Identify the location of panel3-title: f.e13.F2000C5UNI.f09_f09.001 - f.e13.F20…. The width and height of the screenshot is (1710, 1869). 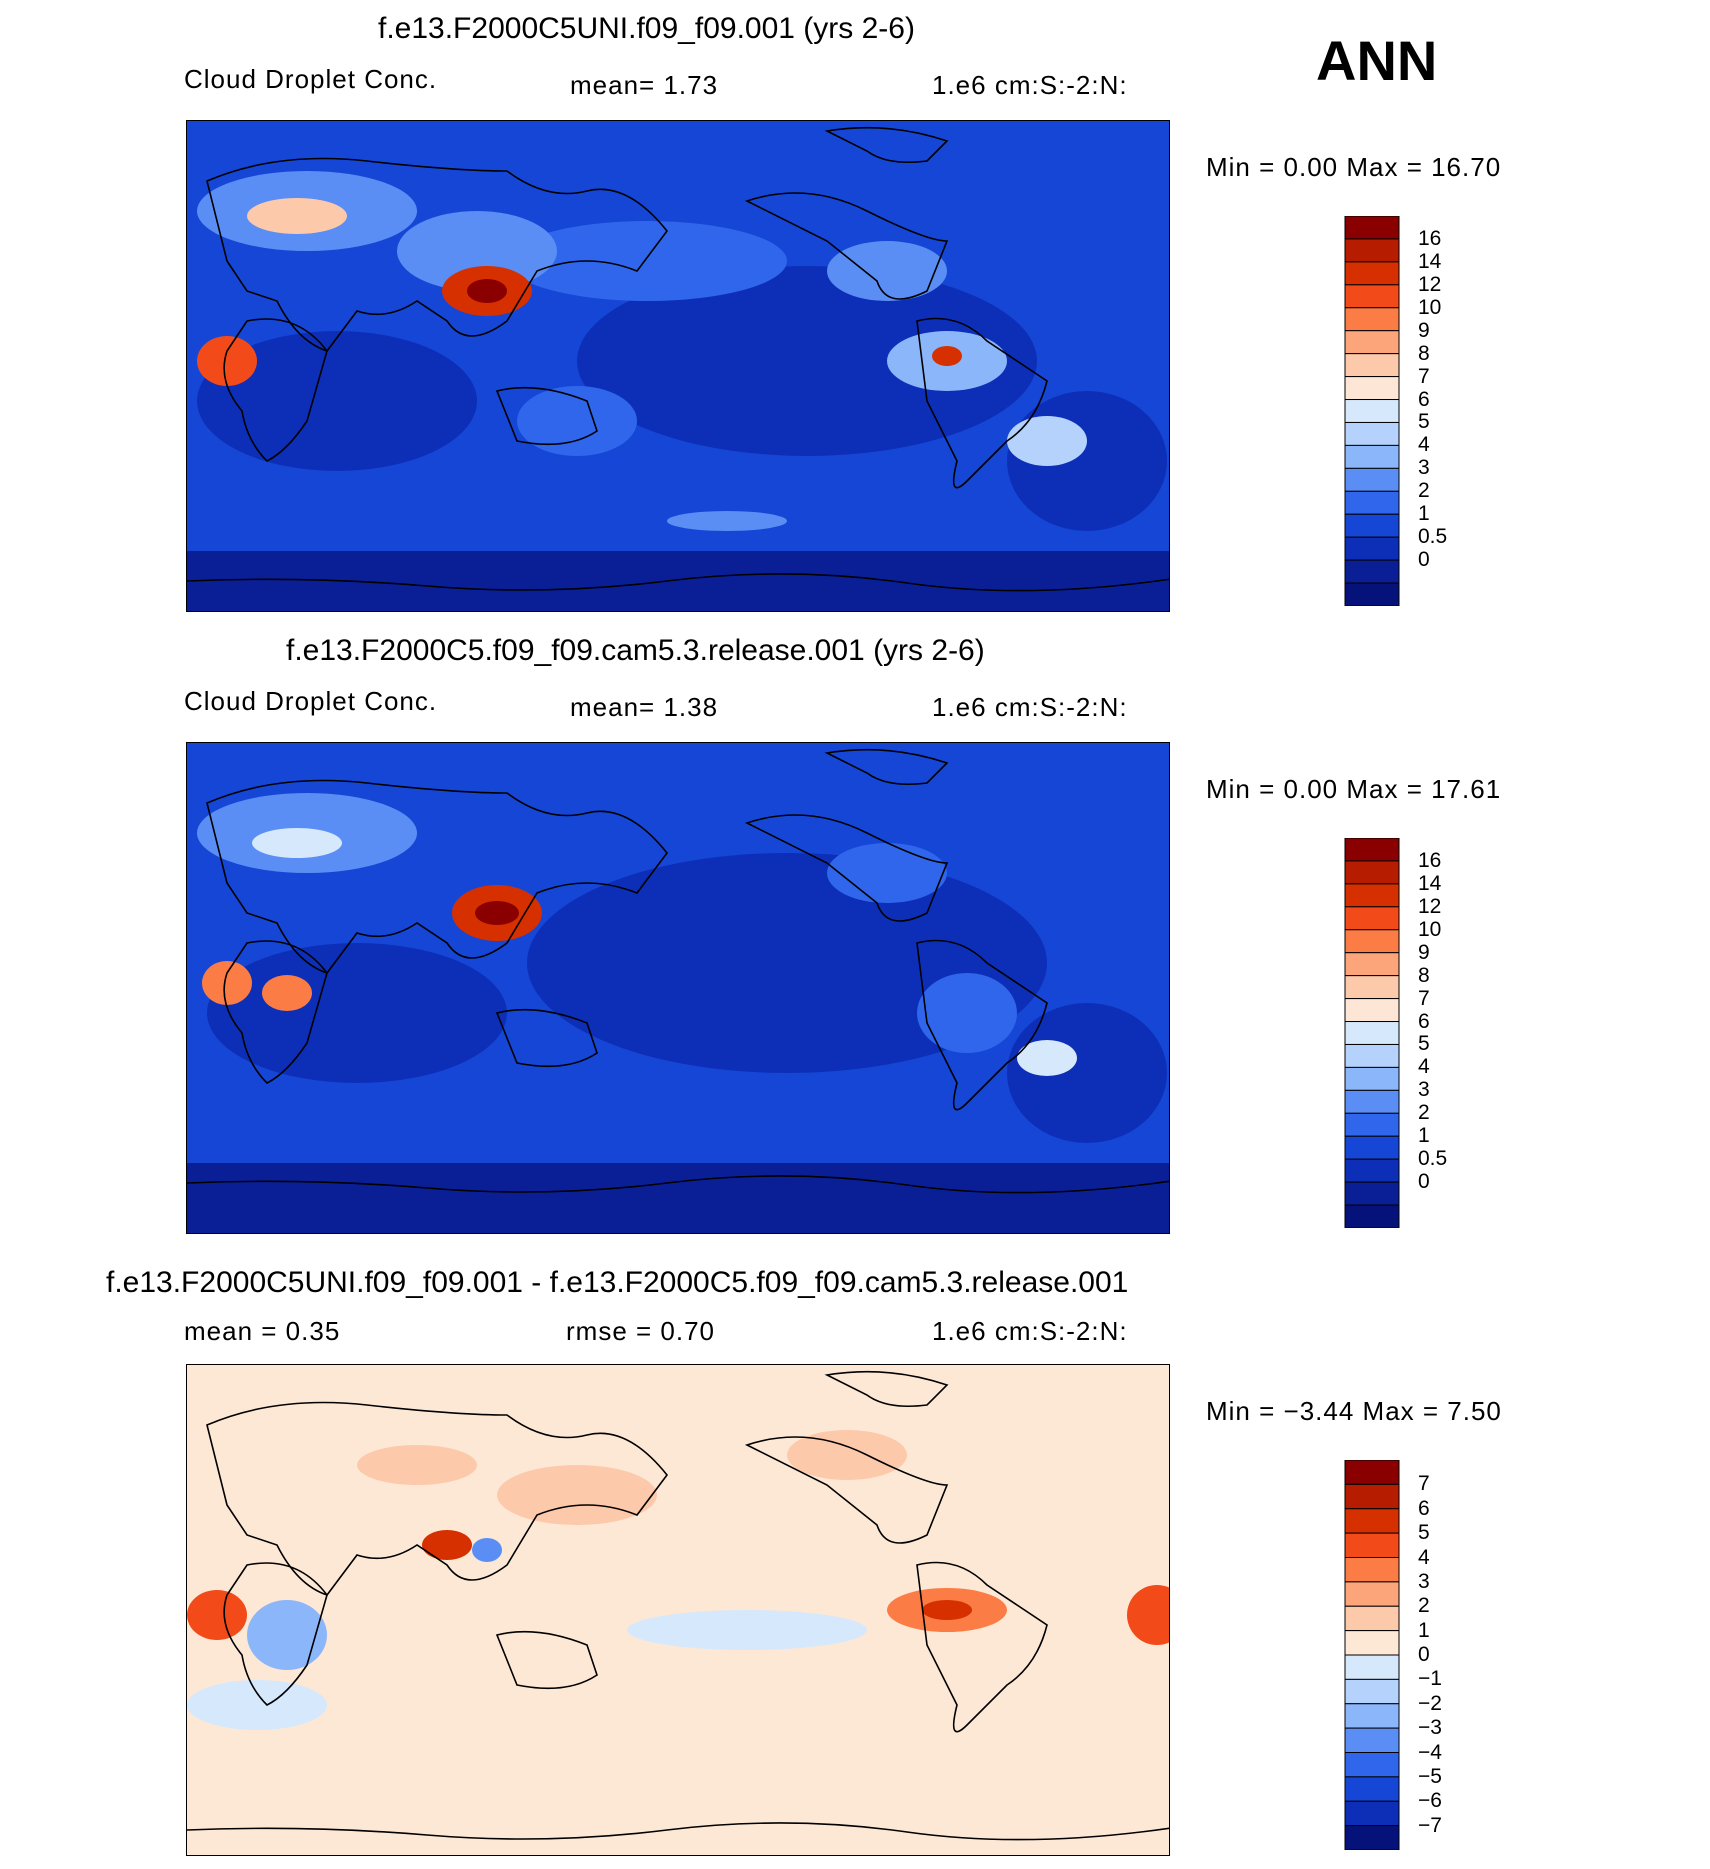
(617, 1282).